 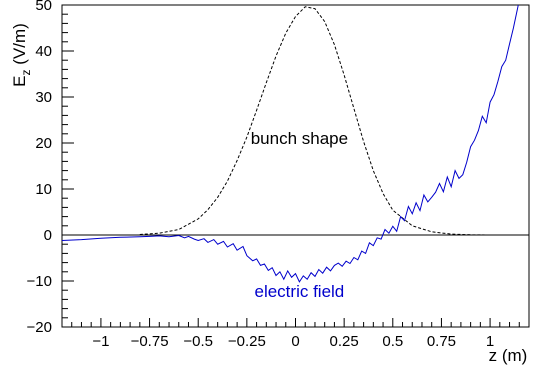 I want to click on y-axis-title-subscript: z, so click(x=26, y=72).